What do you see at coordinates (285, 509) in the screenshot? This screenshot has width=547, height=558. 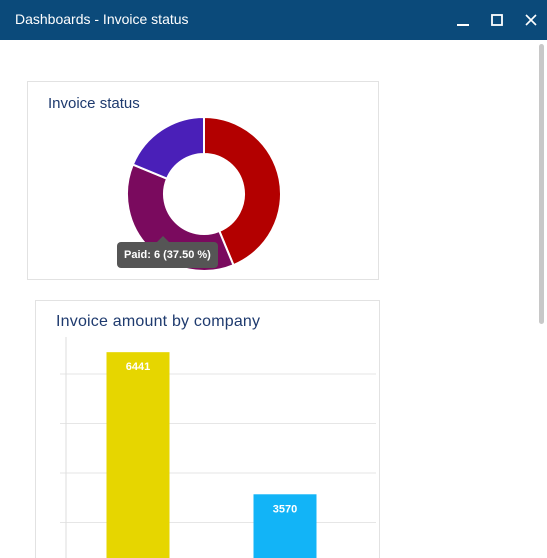 I see `bar-value-label-1: 3570` at bounding box center [285, 509].